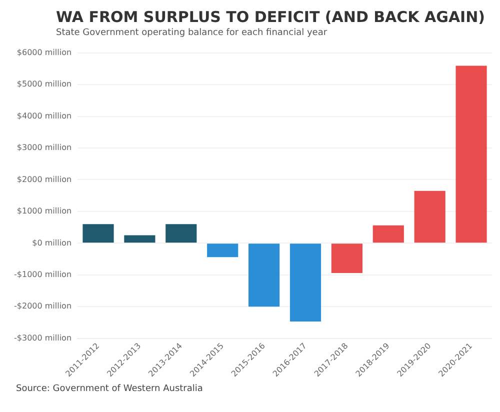  Describe the element at coordinates (44, 84) in the screenshot. I see `y-tick-label: $5000 million` at that location.